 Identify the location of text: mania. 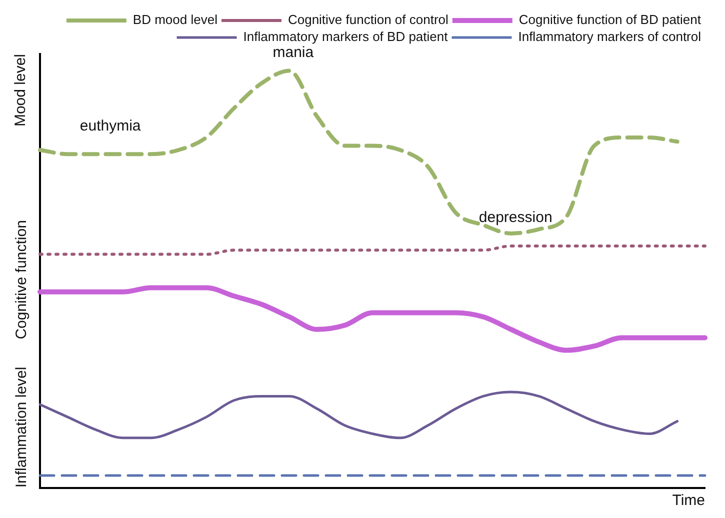
(293, 52).